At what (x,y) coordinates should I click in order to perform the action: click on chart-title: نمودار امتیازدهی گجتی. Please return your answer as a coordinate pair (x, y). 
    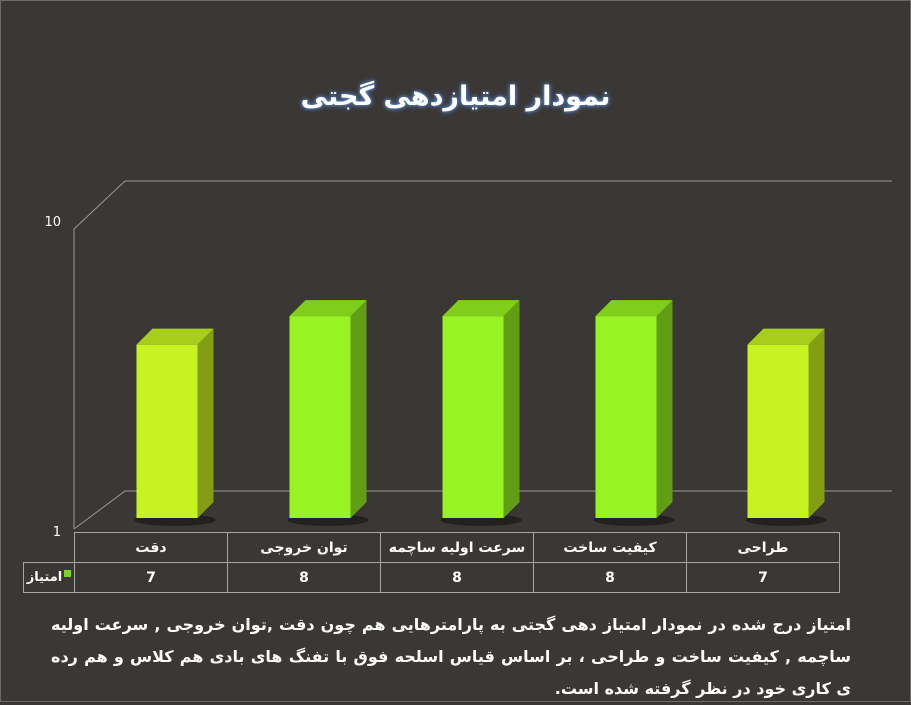
    Looking at the image, I should click on (455, 96).